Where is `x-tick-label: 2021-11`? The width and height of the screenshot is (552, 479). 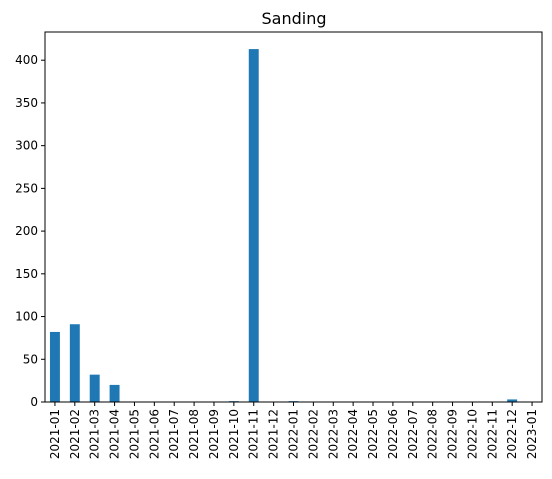 x-tick-label: 2021-11 is located at coordinates (254, 434).